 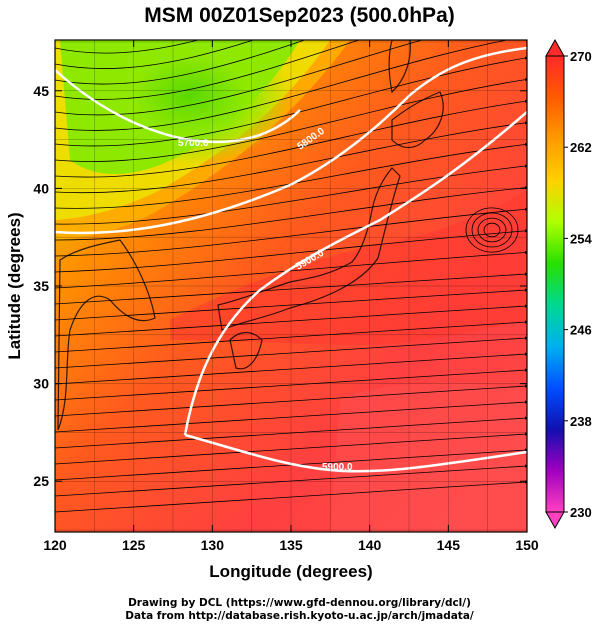 I want to click on colorbar-tick-label: 238, so click(x=581, y=421).